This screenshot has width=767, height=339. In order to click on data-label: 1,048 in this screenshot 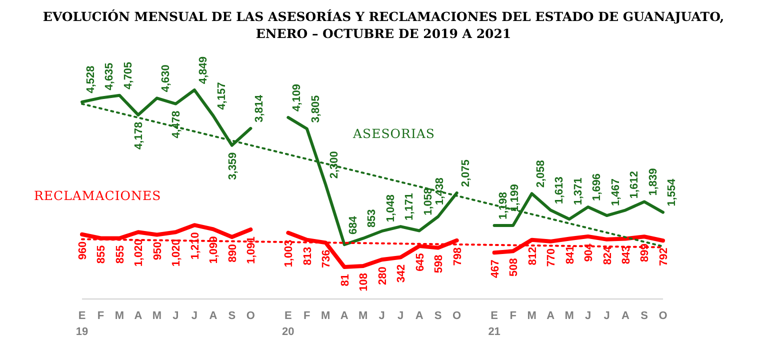, I will do `click(390, 208)`.